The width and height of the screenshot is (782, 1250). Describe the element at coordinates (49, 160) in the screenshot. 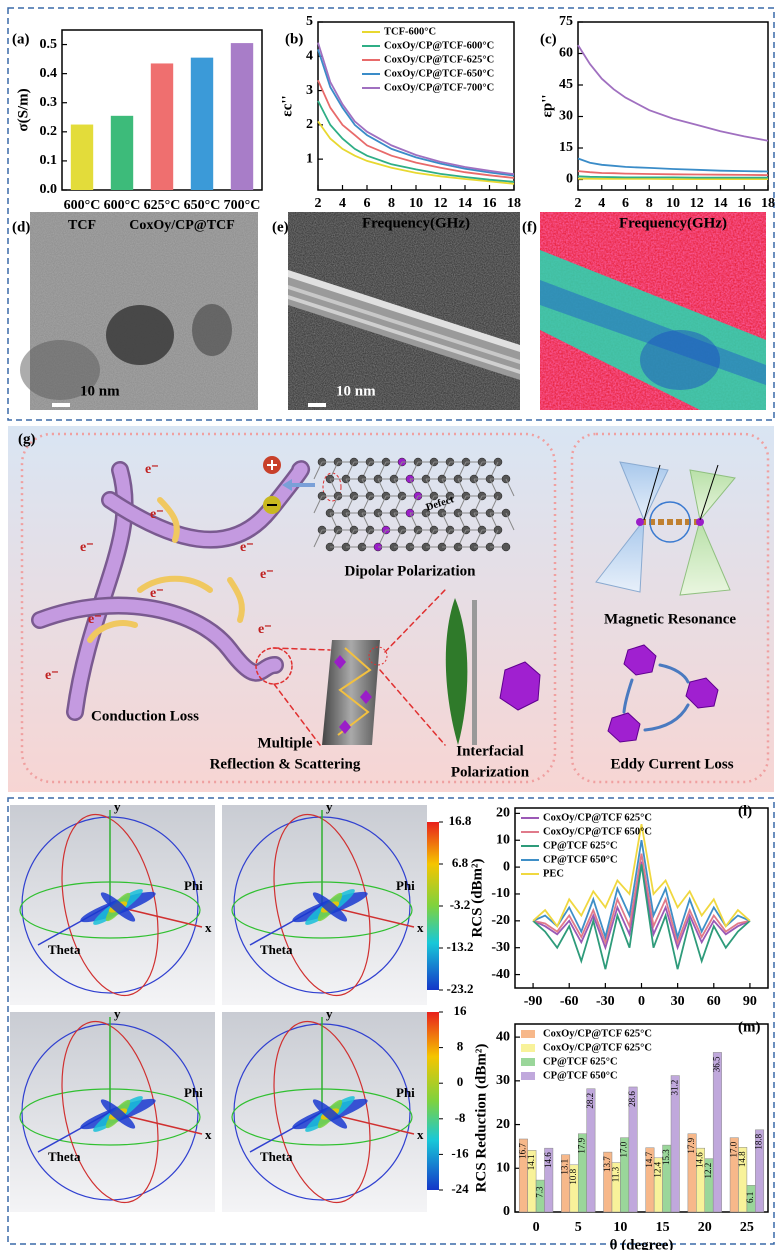

I see `y-tick-label: 0.1` at that location.